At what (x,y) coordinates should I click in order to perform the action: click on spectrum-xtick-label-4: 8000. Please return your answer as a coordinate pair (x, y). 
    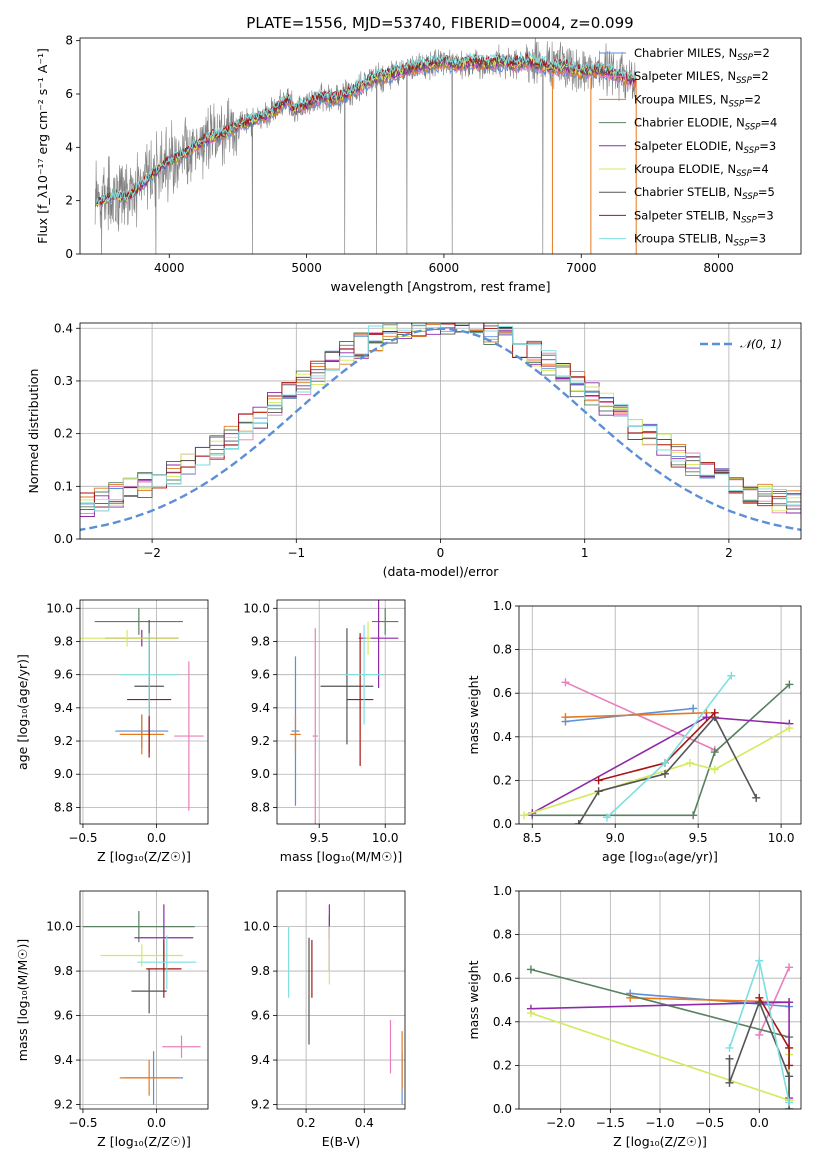
    Looking at the image, I should click on (718, 268).